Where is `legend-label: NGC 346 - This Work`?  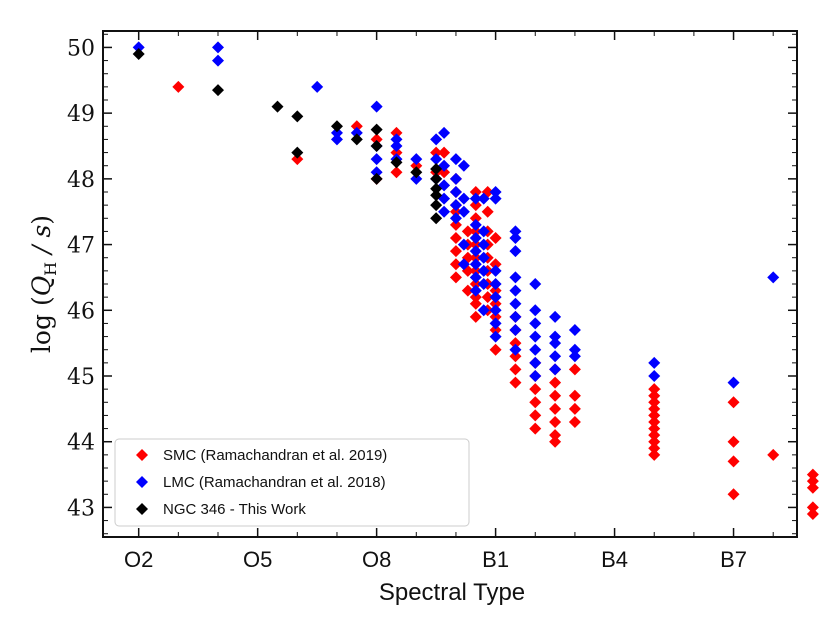 legend-label: NGC 346 - This Work is located at coordinates (234, 509).